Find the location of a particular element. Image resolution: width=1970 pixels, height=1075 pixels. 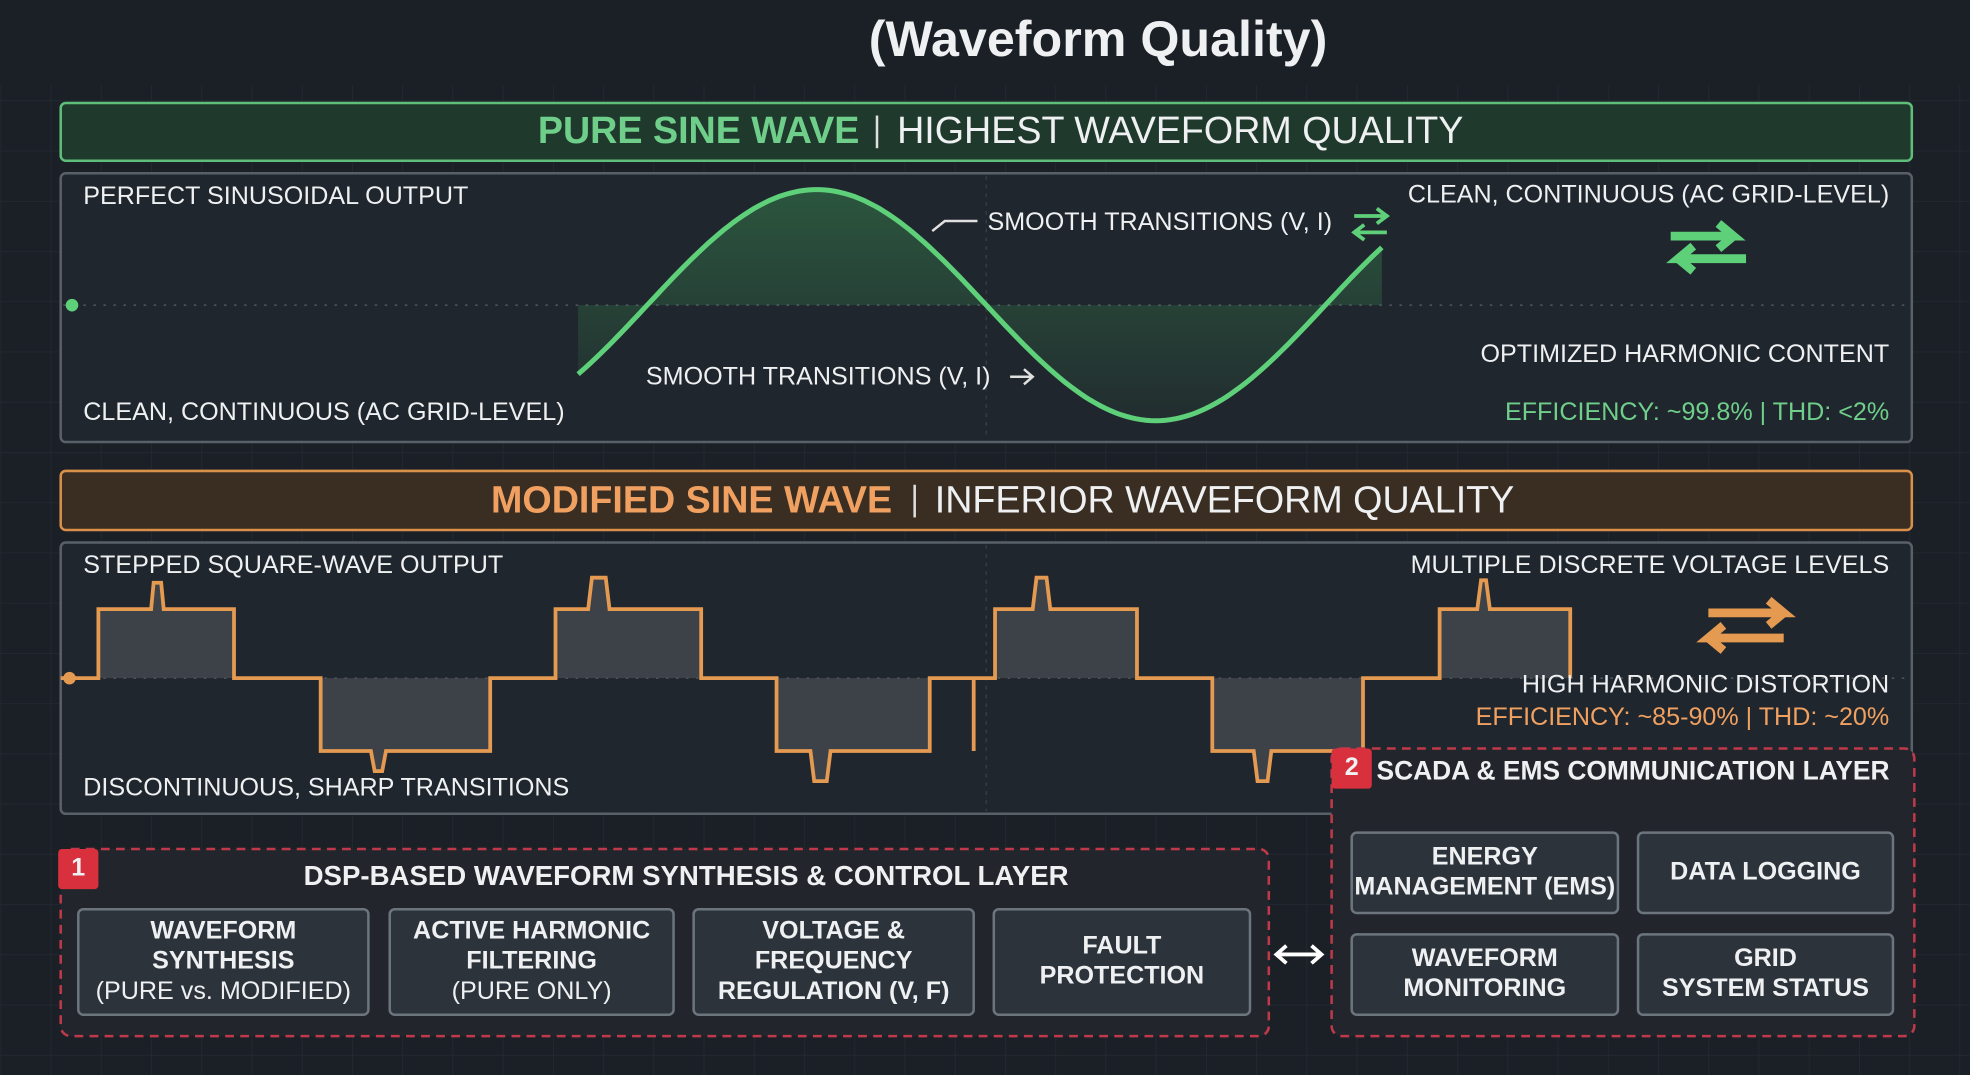

link-arrow is located at coordinates (1299, 954).